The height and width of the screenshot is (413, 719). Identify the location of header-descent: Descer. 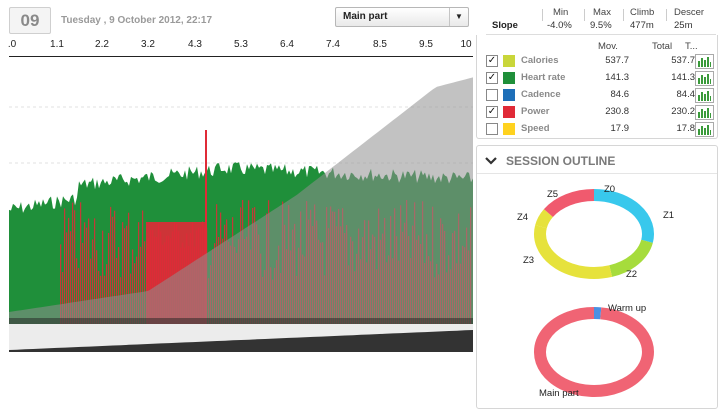
(689, 12).